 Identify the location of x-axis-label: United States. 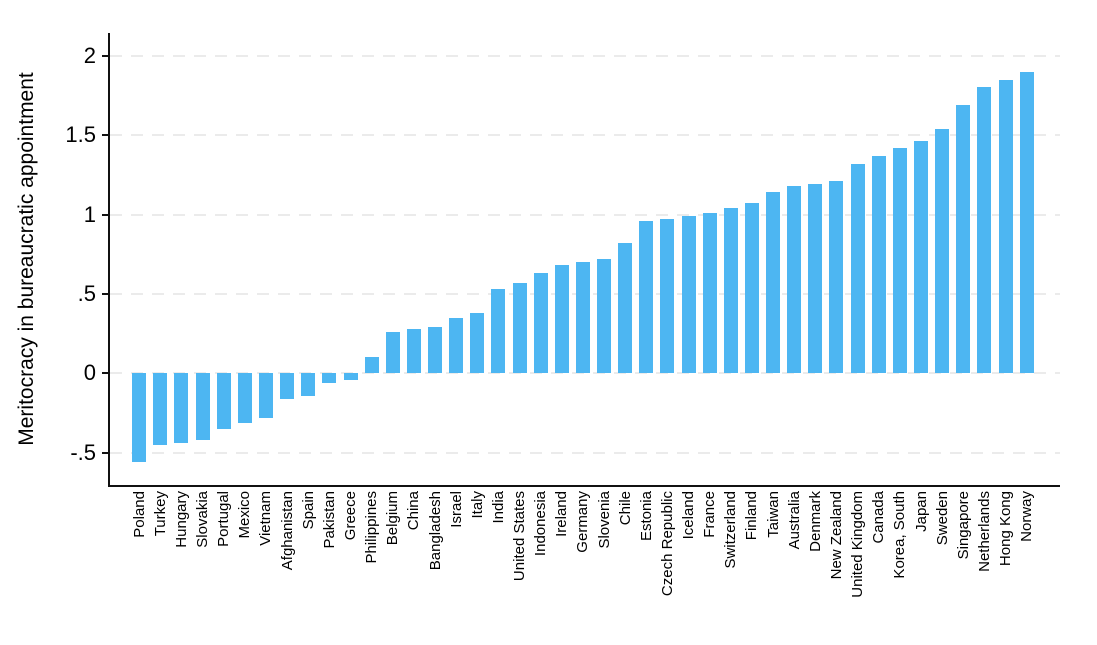
(520, 536).